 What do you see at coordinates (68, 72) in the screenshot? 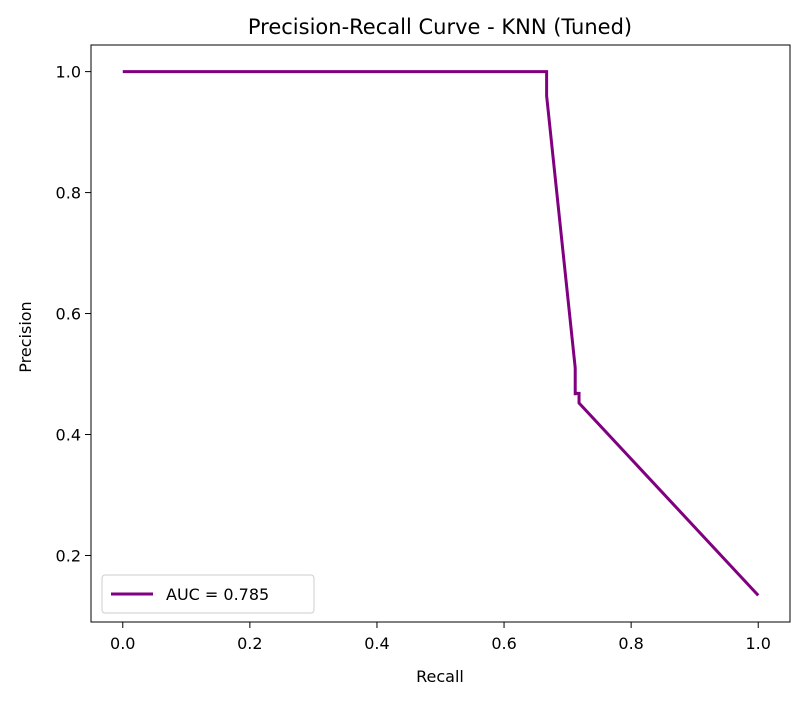
I see `y-tick-label: 1.0` at bounding box center [68, 72].